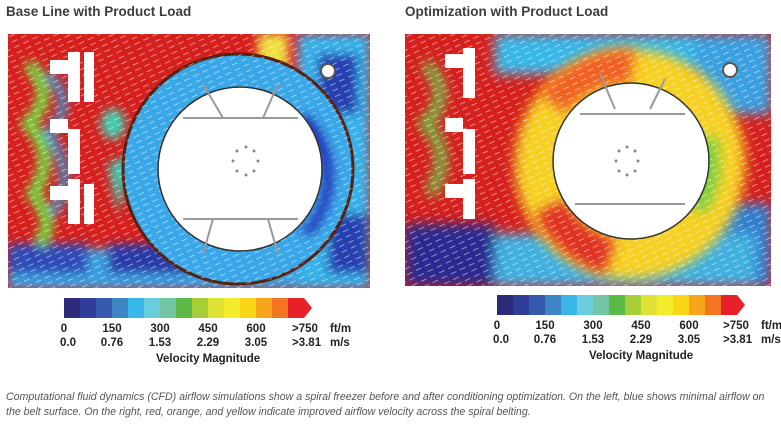 This screenshot has width=781, height=427. I want to click on figure-title-optimization: Optimization with Product Load, so click(507, 11).